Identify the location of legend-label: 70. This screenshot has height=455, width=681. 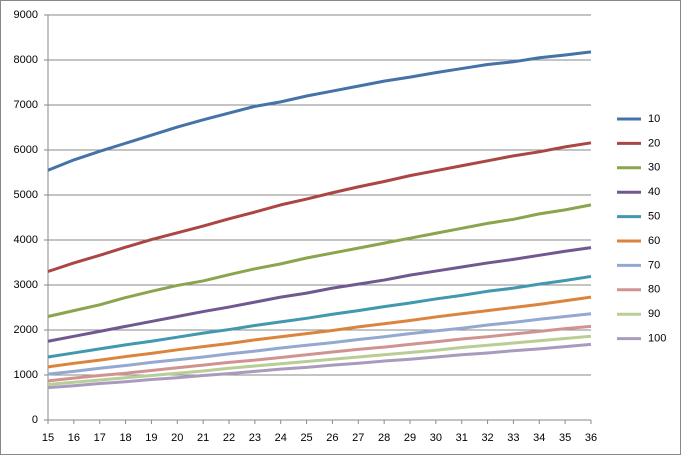
(654, 265).